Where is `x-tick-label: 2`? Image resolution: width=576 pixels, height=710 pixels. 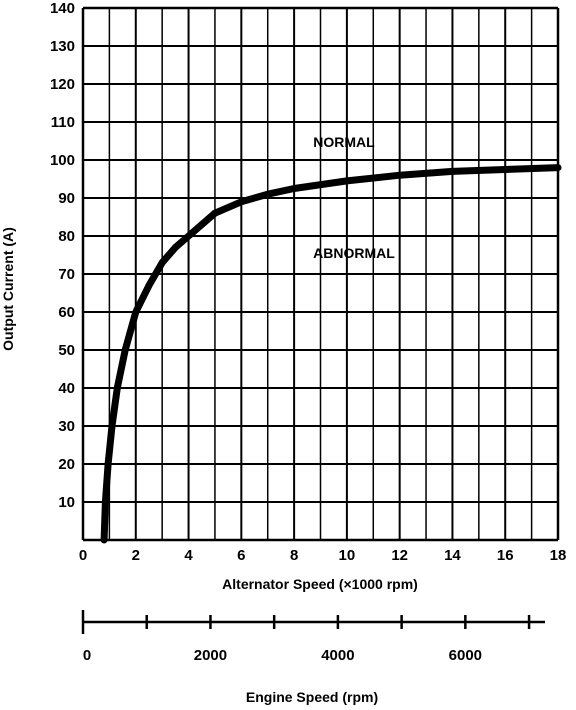 x-tick-label: 2 is located at coordinates (136, 555).